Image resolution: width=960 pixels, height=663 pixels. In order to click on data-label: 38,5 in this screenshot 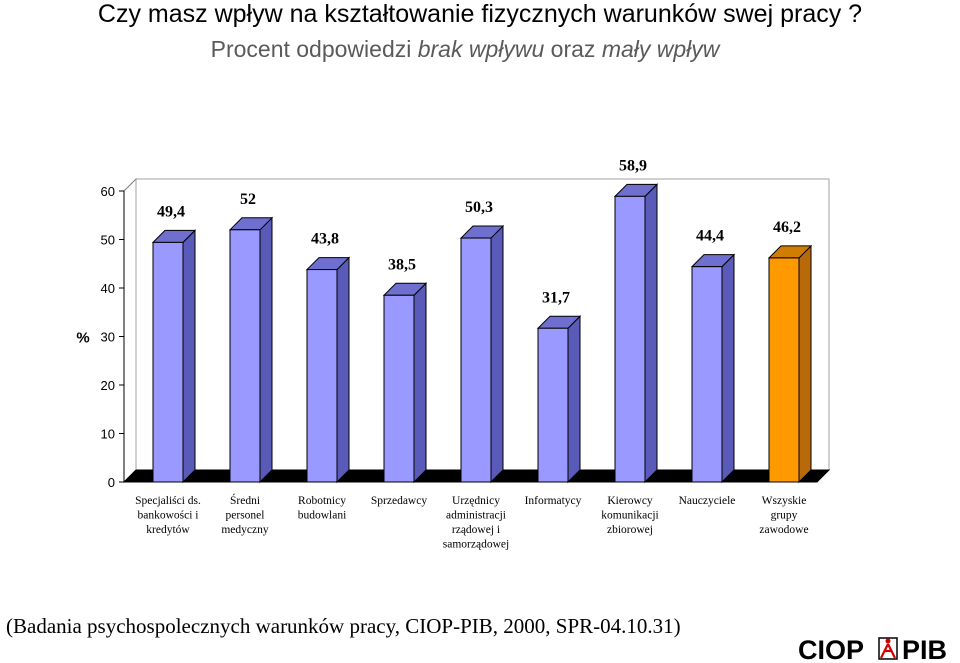, I will do `click(402, 264)`.